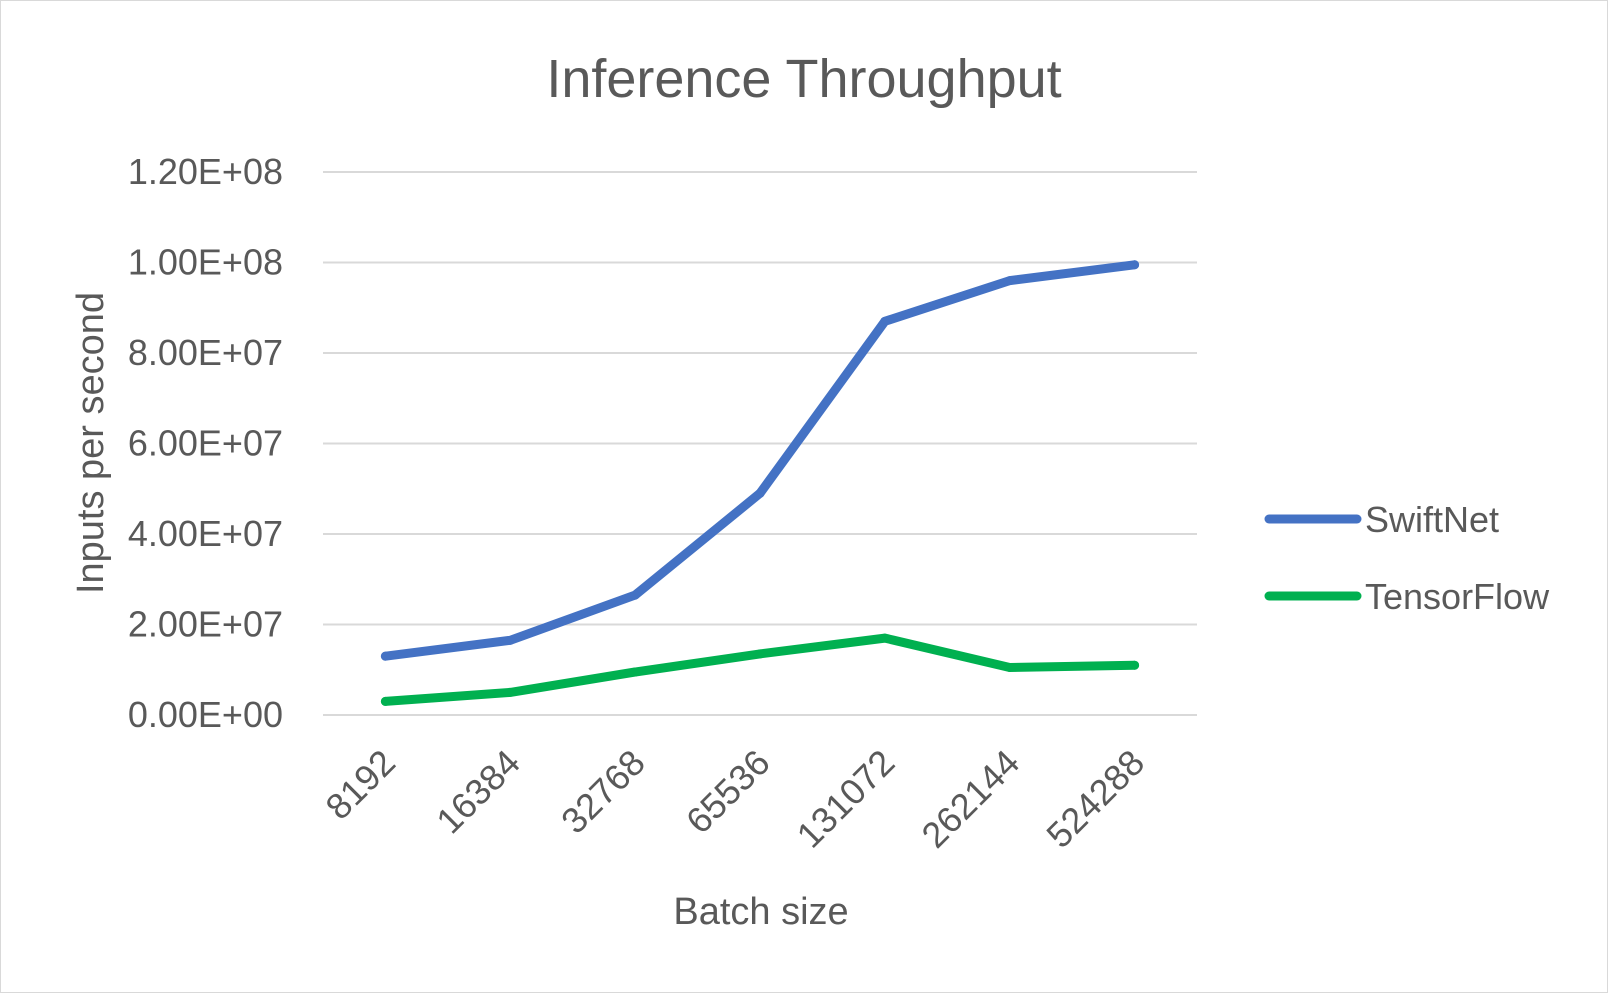 The image size is (1608, 997). I want to click on x-tick-label: 524288, so click(1095, 799).